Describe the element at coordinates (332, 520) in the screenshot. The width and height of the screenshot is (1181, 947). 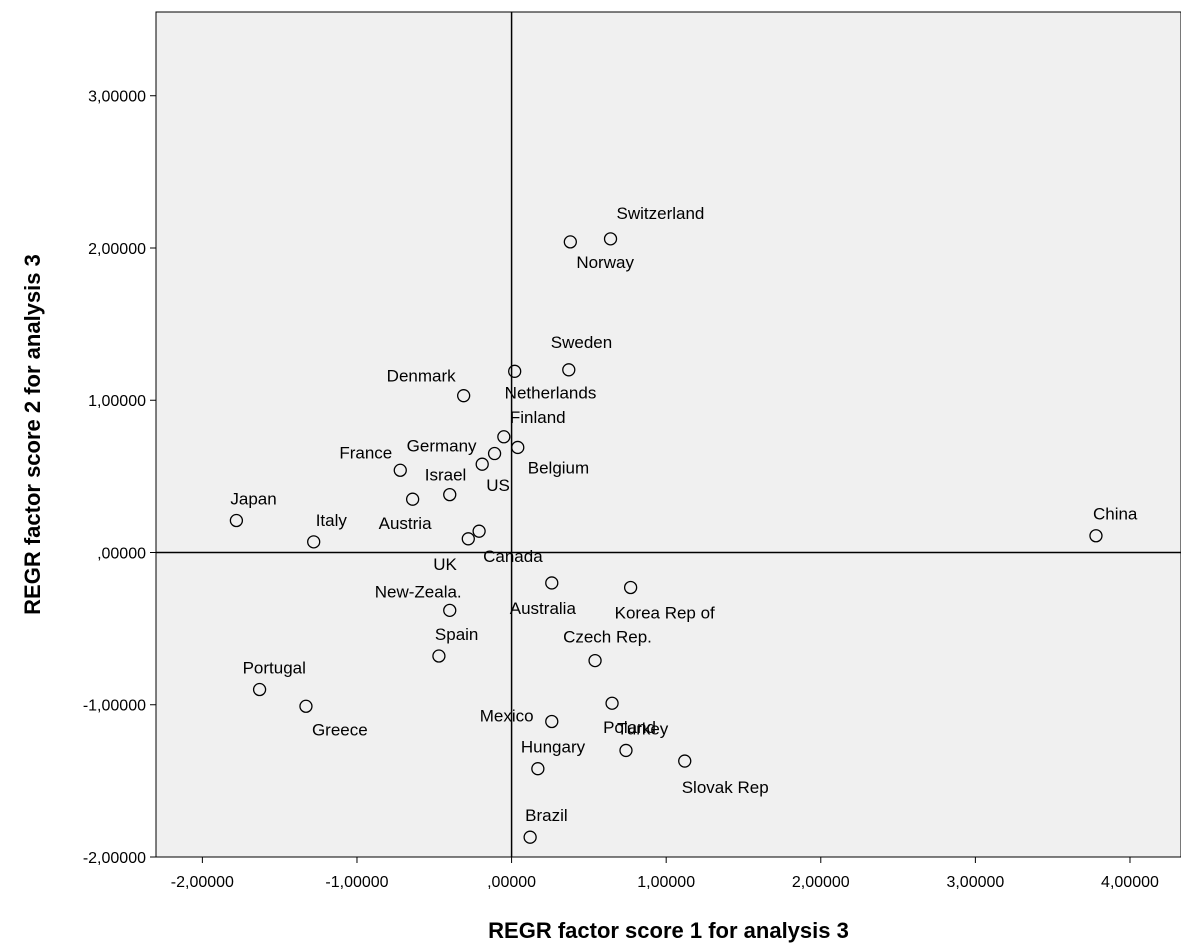
I see `point-label: Italy` at that location.